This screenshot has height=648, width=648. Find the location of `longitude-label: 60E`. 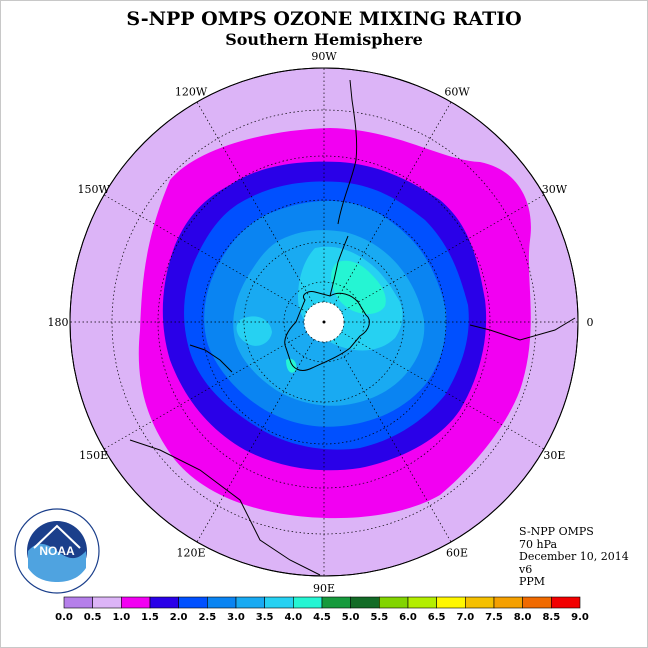

longitude-label: 60E is located at coordinates (457, 552).